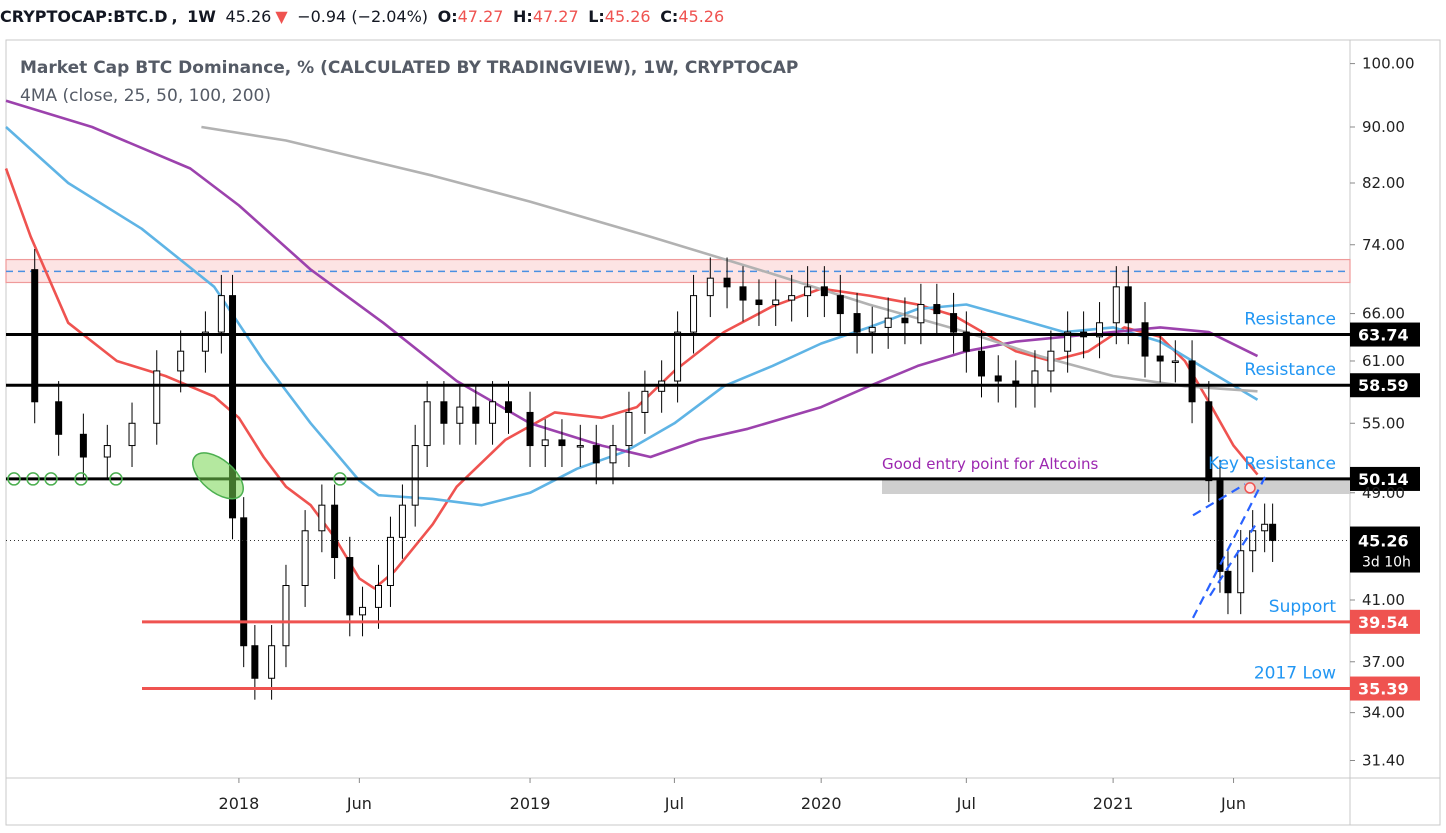 The image size is (1446, 833). I want to click on symbol-name: CRYPTOCAP:BTC.D, so click(84, 16).